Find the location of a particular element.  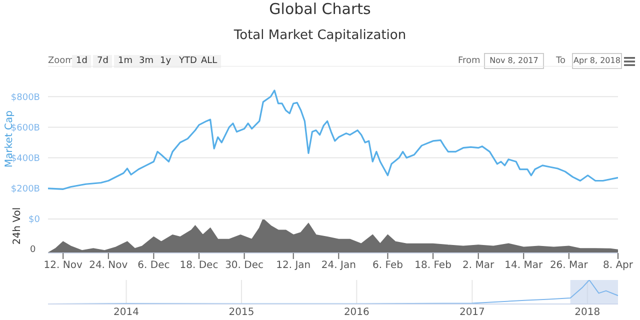

x-tick-label: 2017 is located at coordinates (472, 312).